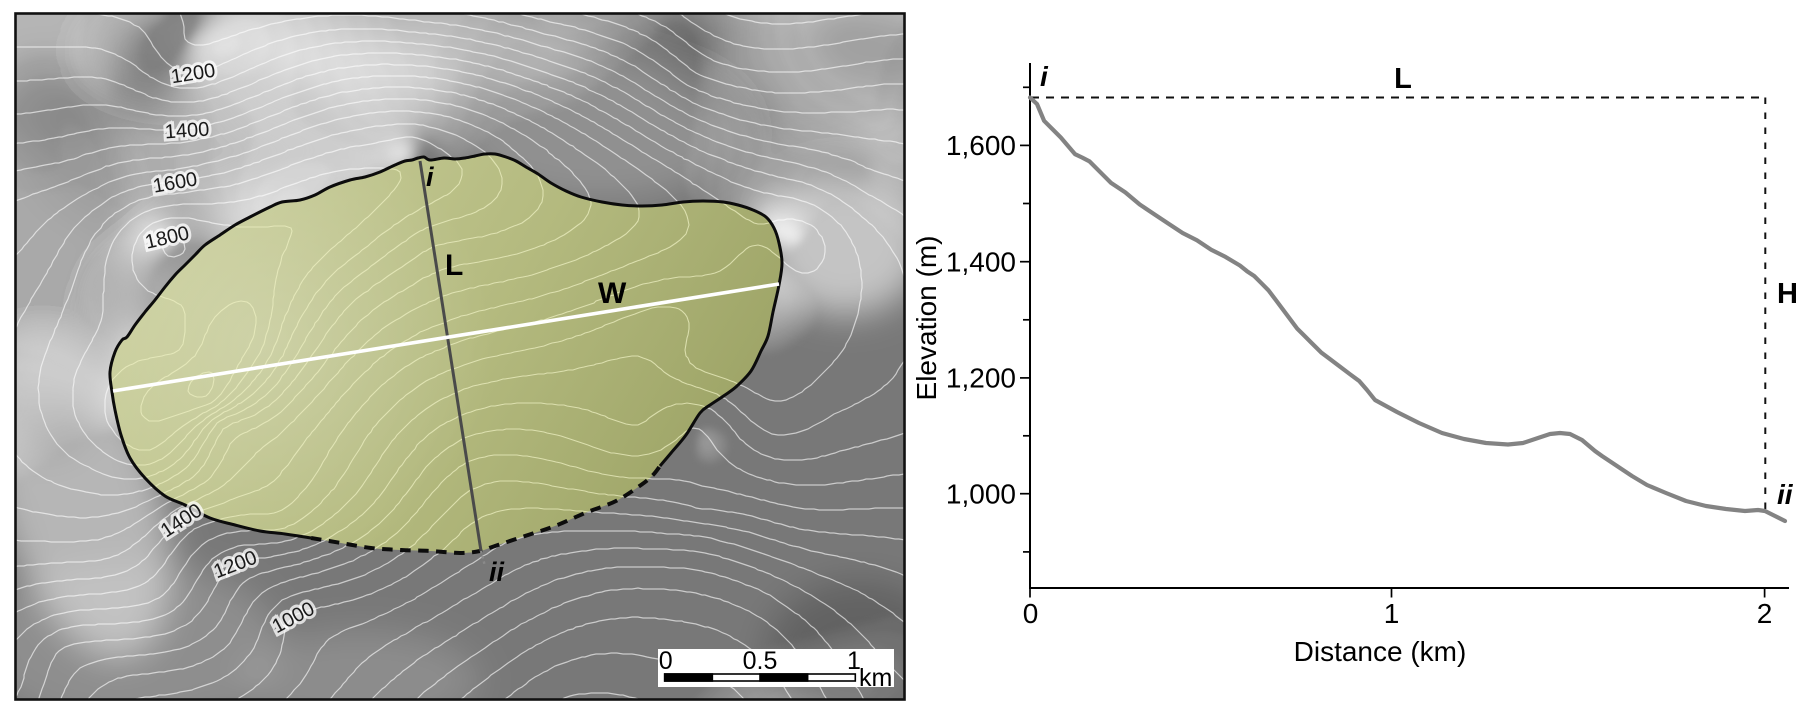  I want to click on svg-text: 1,000, so click(981, 493).